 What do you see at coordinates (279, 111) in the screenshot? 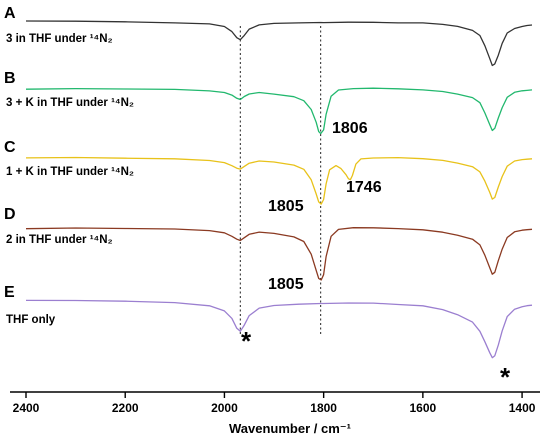
I see `spectrum-trace-b` at bounding box center [279, 111].